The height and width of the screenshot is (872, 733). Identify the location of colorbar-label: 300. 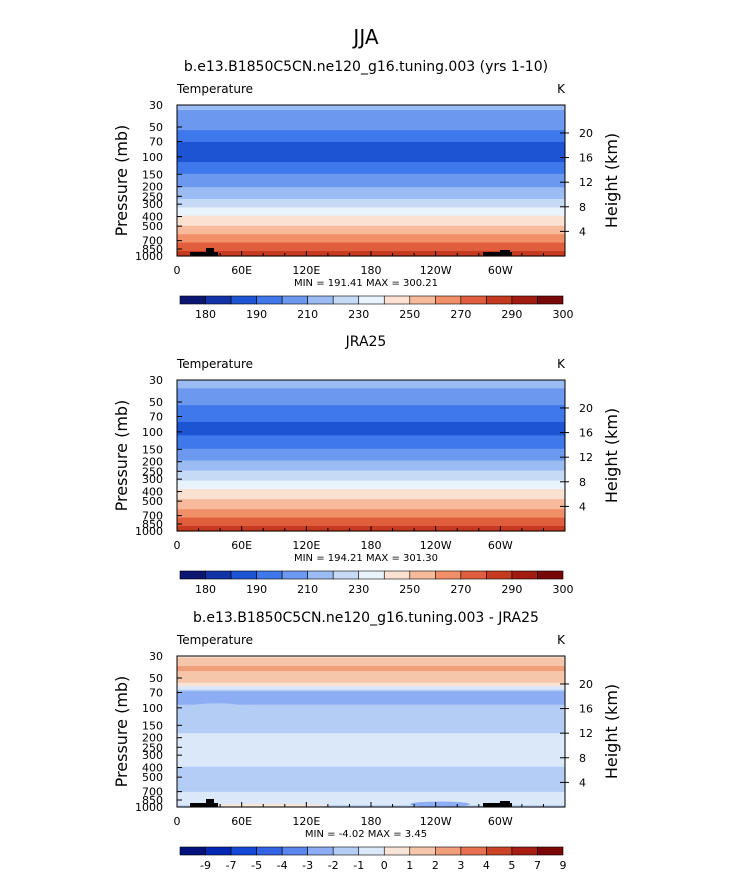
(563, 589).